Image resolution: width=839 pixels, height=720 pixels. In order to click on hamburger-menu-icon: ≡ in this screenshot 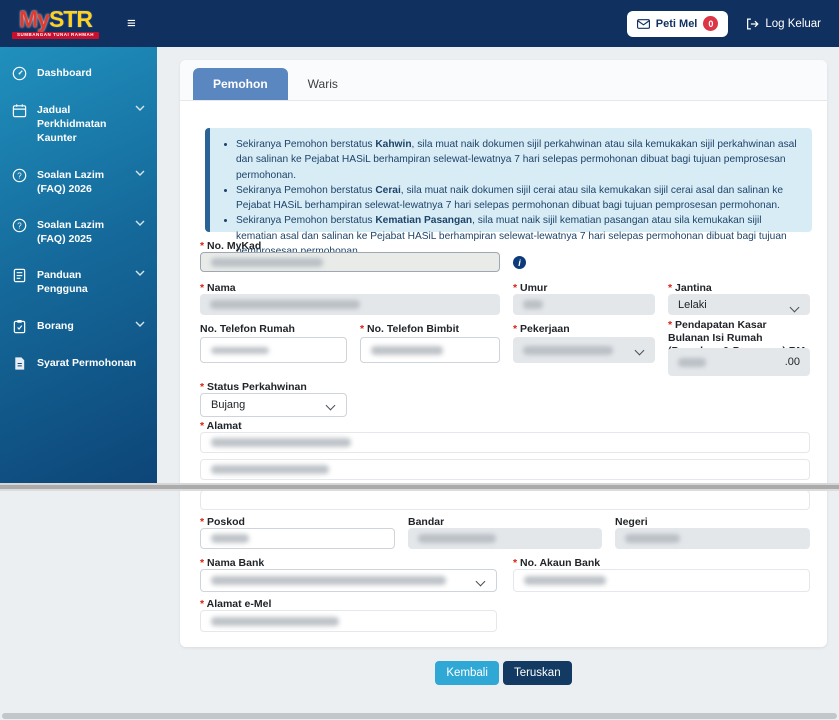, I will do `click(131, 23)`.